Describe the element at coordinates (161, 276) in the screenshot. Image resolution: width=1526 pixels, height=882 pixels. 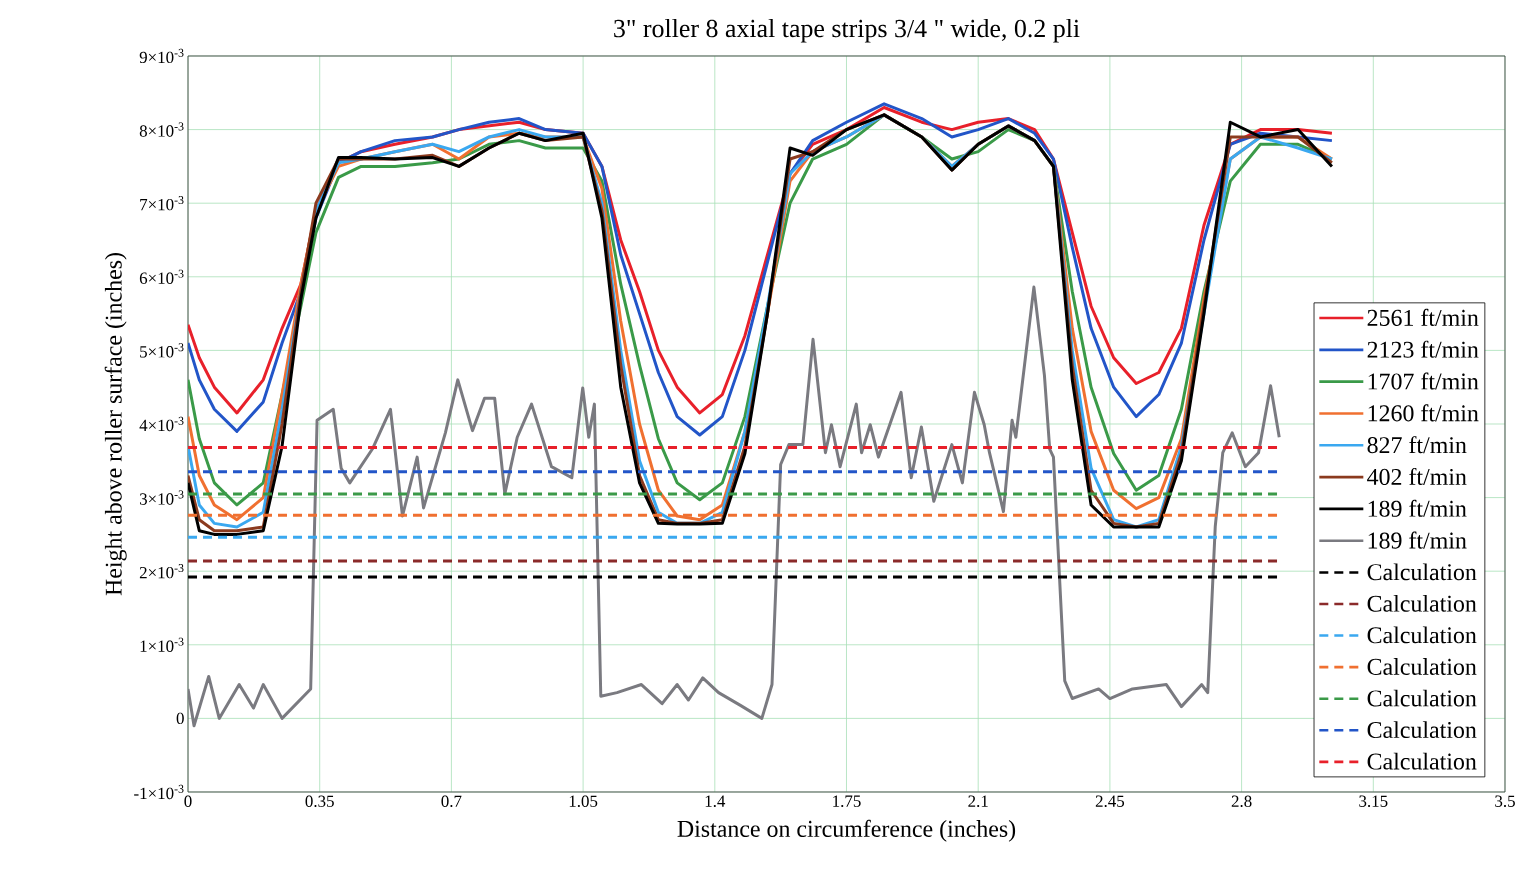
I see `y-tick-label: 6×10$^{-3}$` at that location.